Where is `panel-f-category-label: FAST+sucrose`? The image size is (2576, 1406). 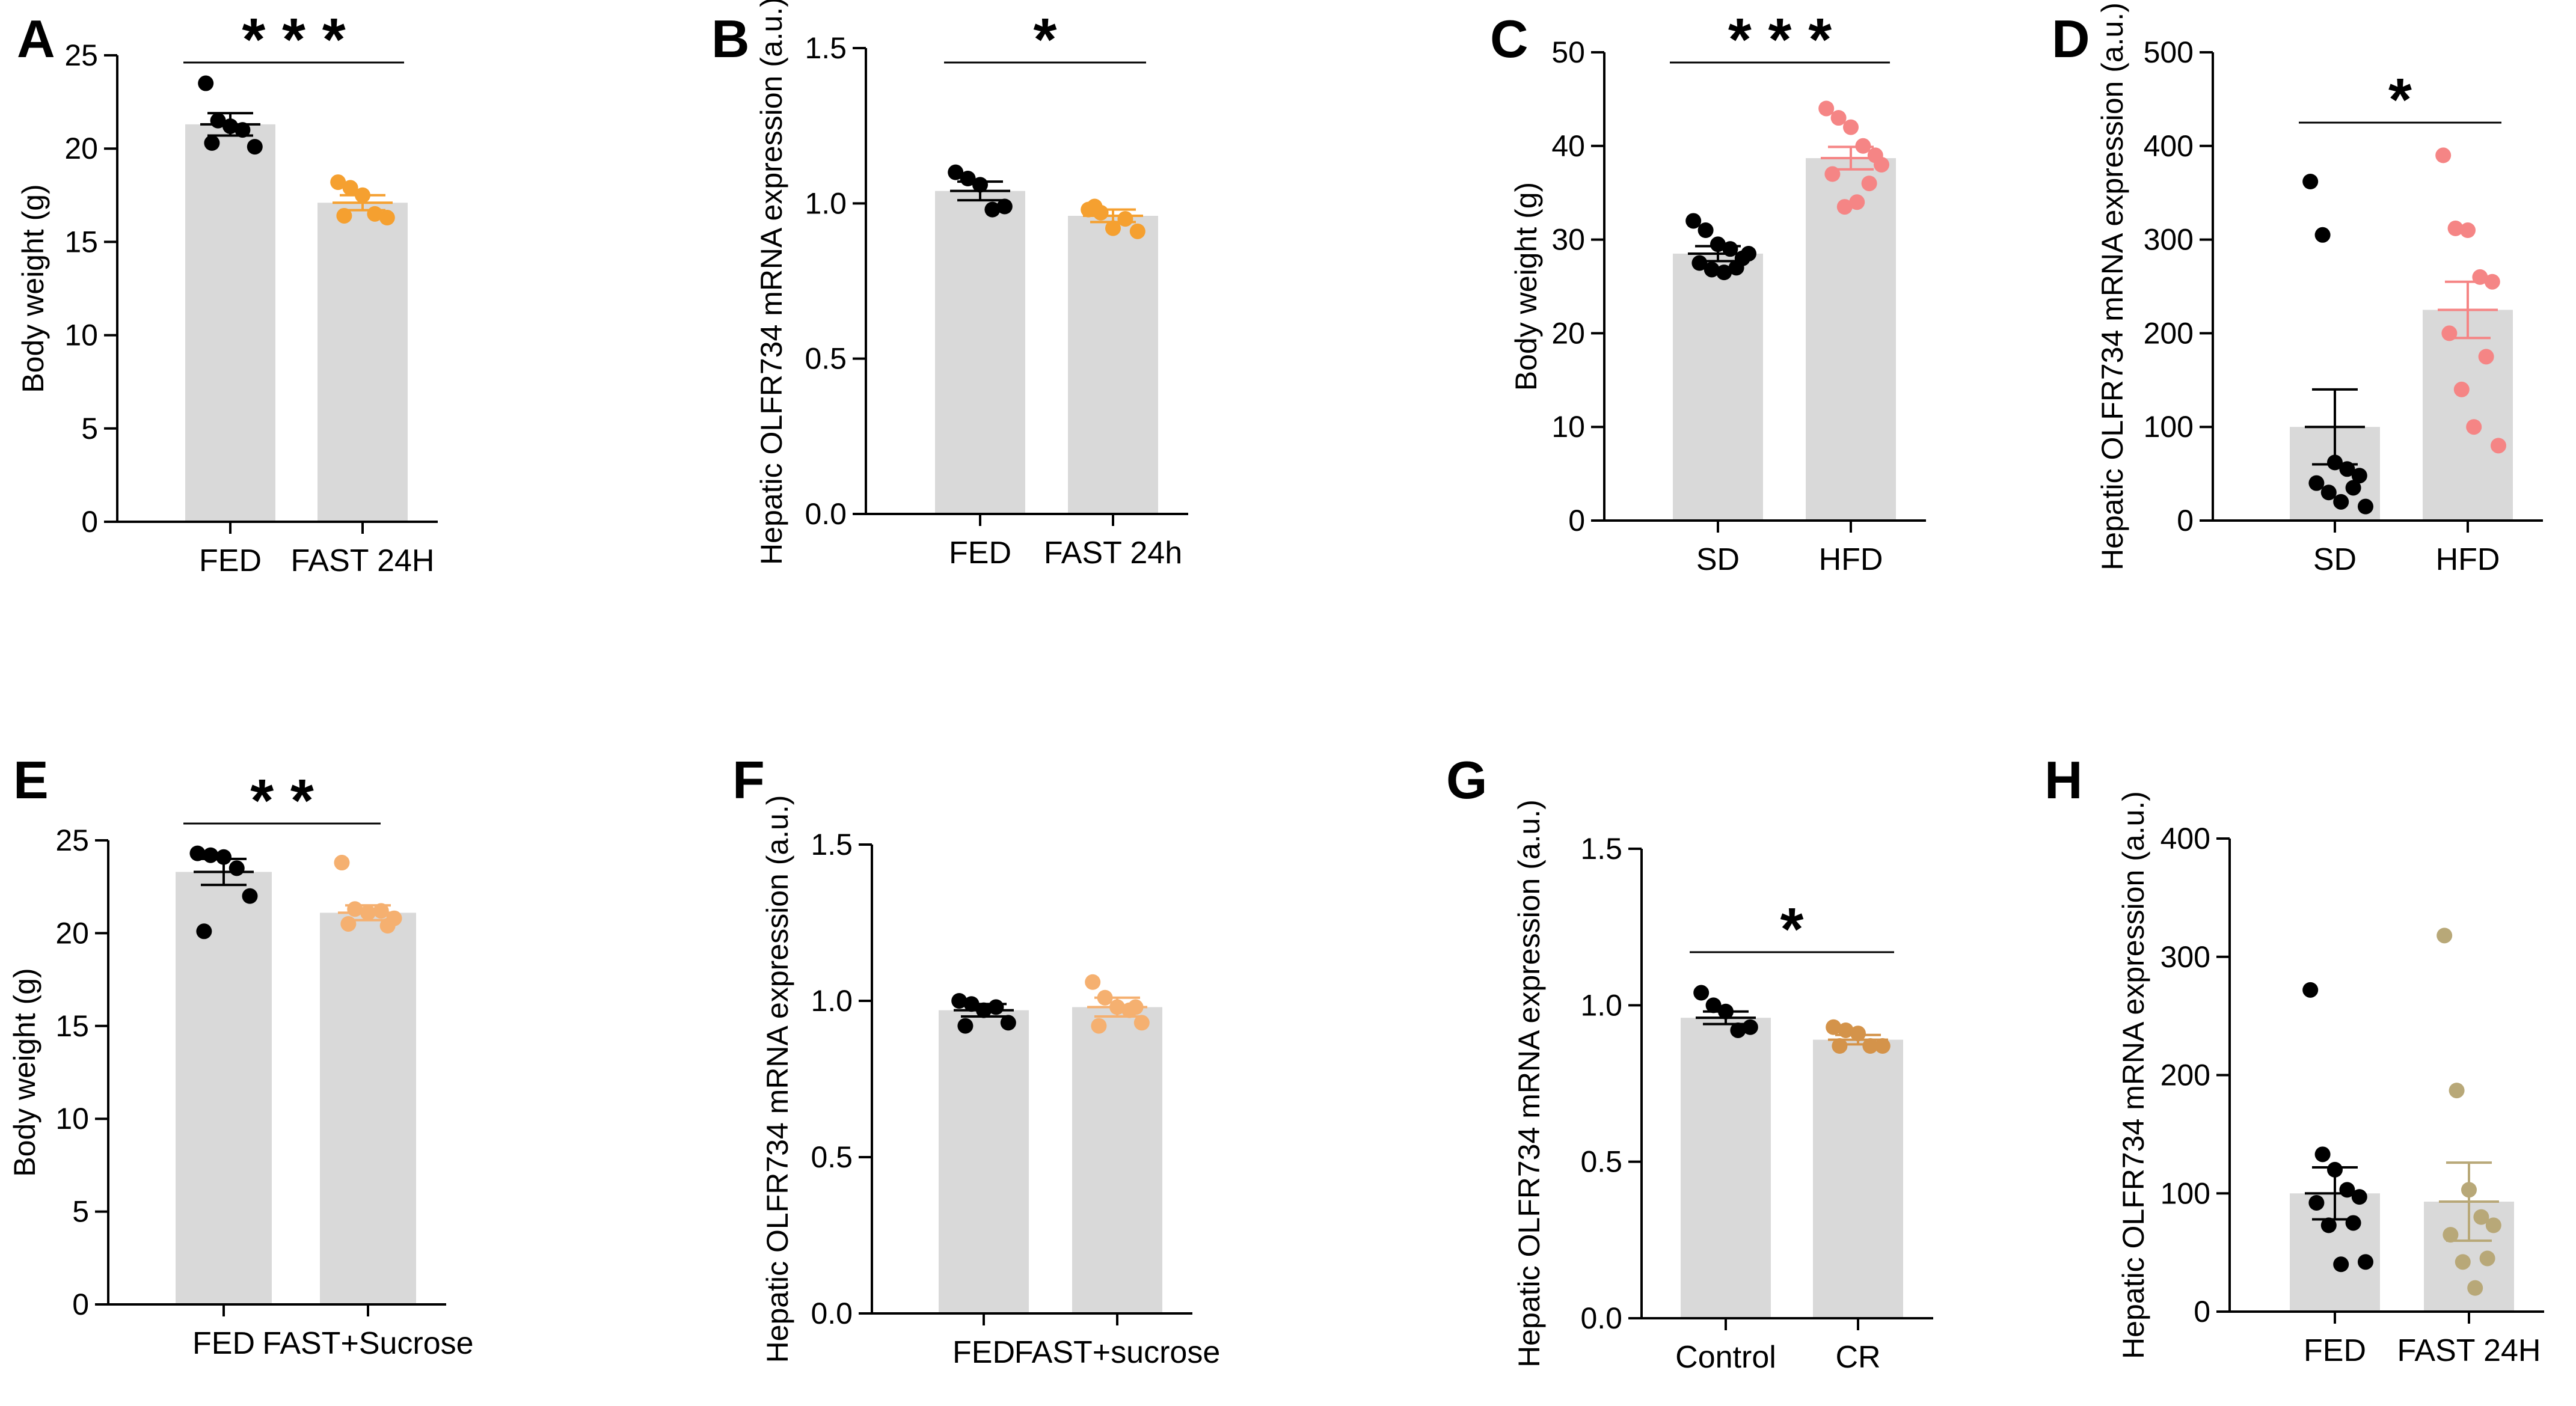 panel-f-category-label: FAST+sucrose is located at coordinates (1117, 1352).